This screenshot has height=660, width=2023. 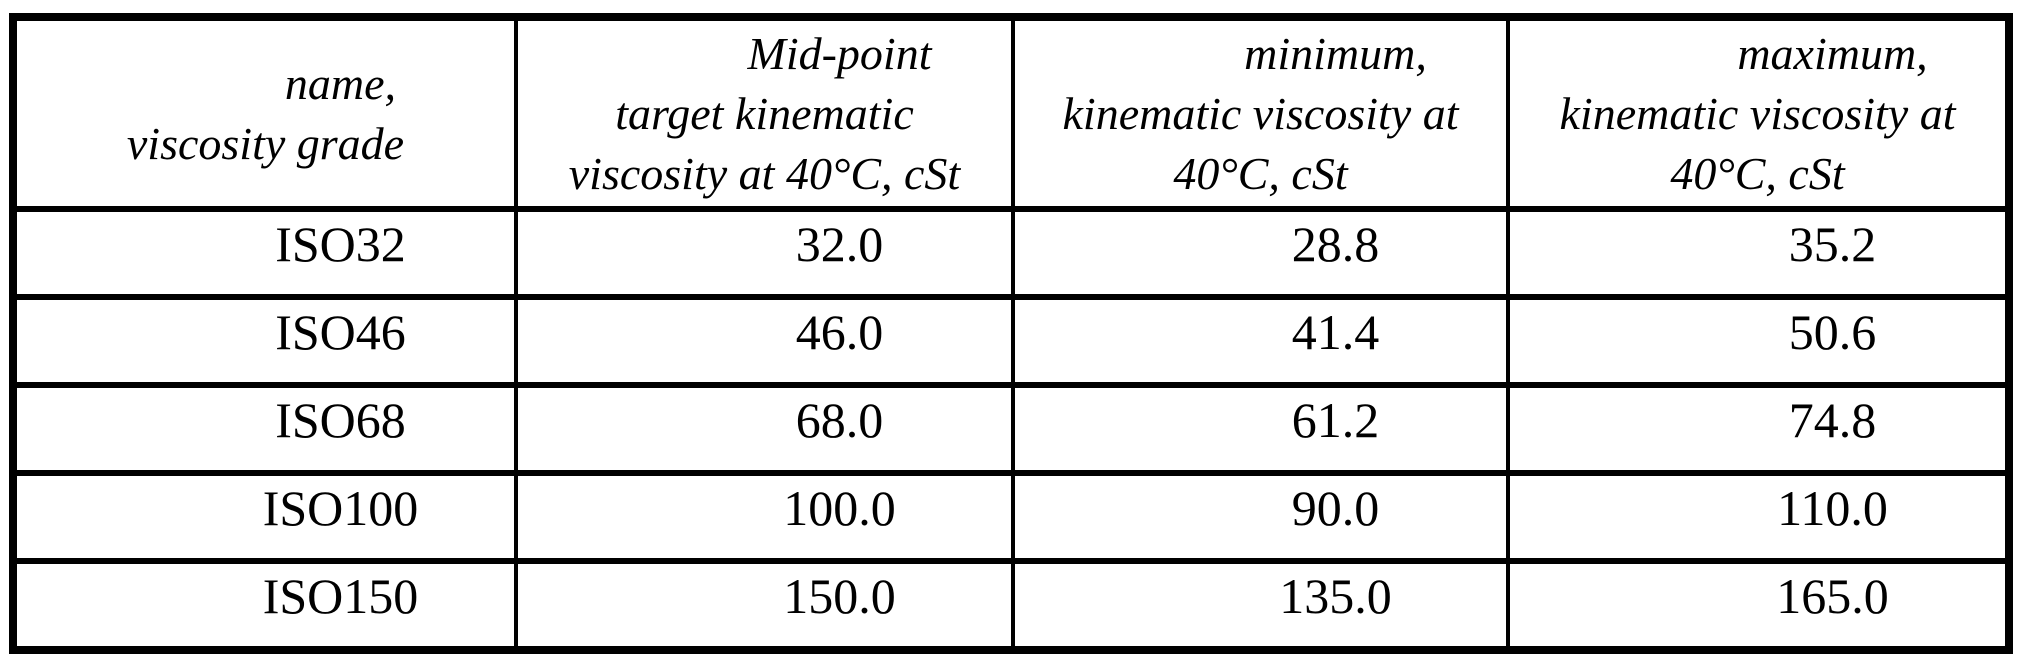 What do you see at coordinates (1260, 429) in the screenshot?
I see `cell-minimum: 61.2` at bounding box center [1260, 429].